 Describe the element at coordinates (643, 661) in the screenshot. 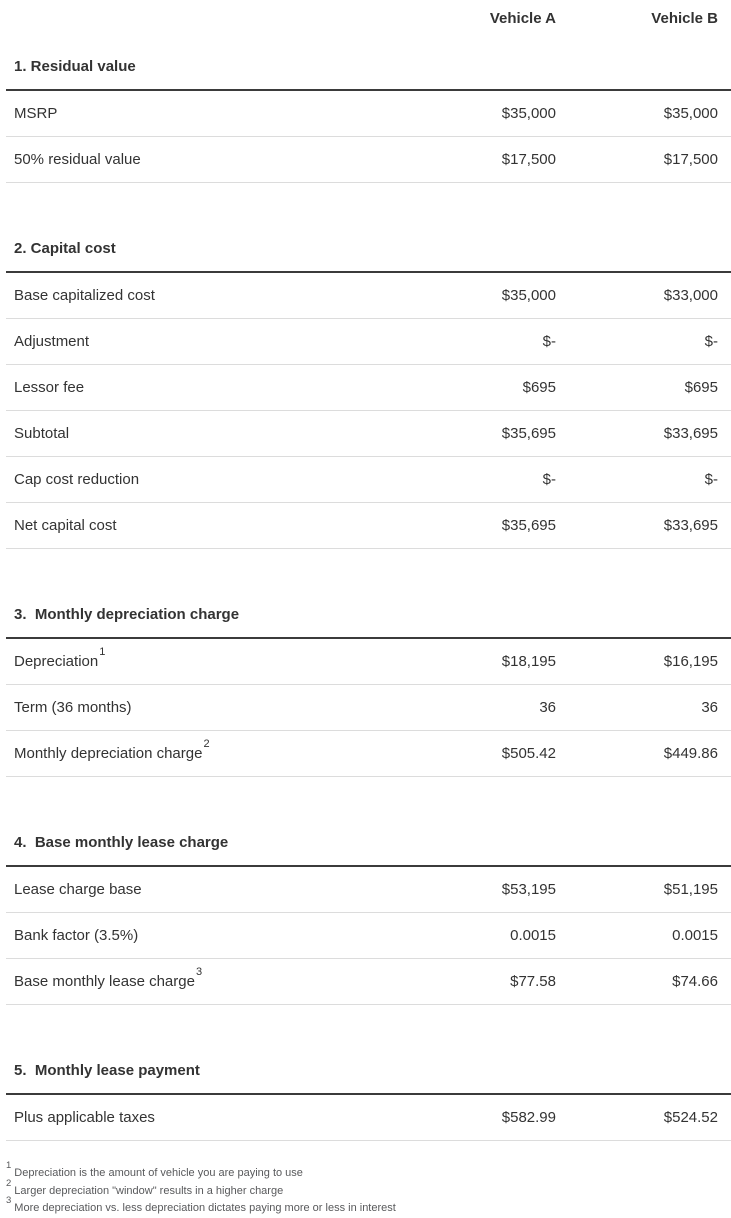

I see `value-vehicle-b: $16,195` at that location.